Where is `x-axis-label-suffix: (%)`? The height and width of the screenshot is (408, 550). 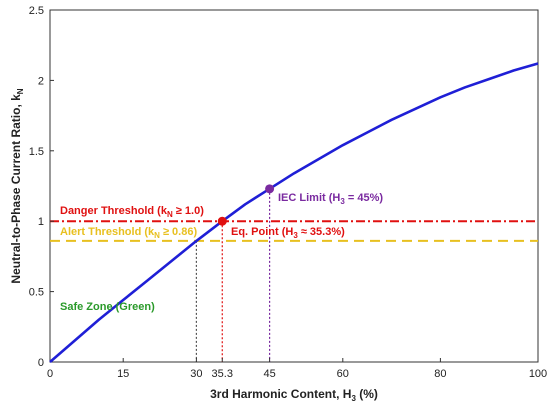
x-axis-label-suffix: (%) is located at coordinates (367, 394).